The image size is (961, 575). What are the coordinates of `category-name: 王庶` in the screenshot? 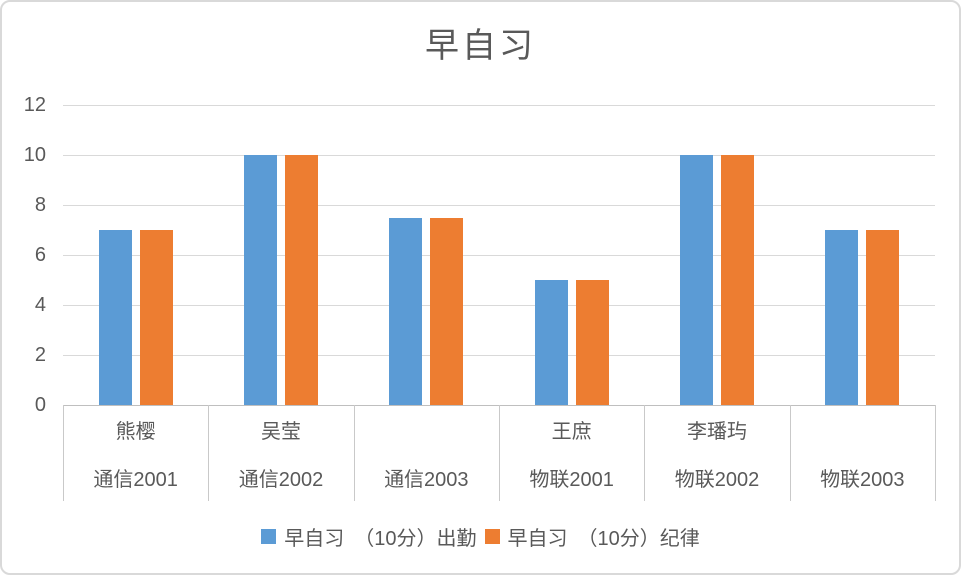 It's located at (571, 432).